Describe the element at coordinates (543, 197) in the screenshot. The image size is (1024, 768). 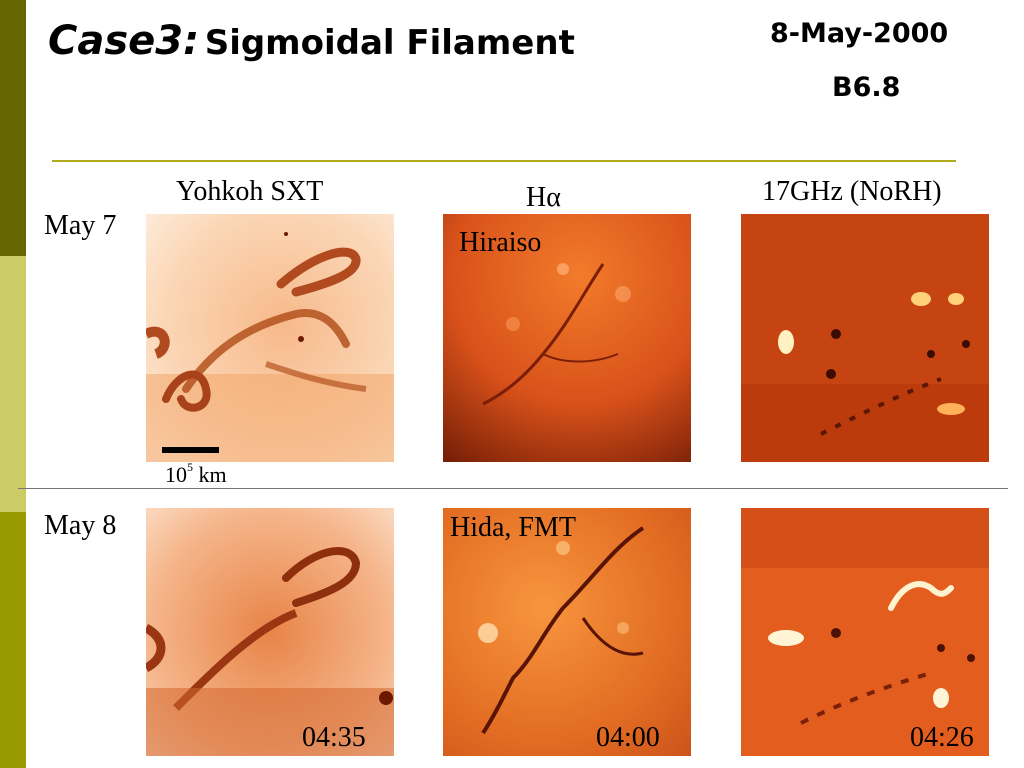
I see `column-label-halpha: Hα` at that location.